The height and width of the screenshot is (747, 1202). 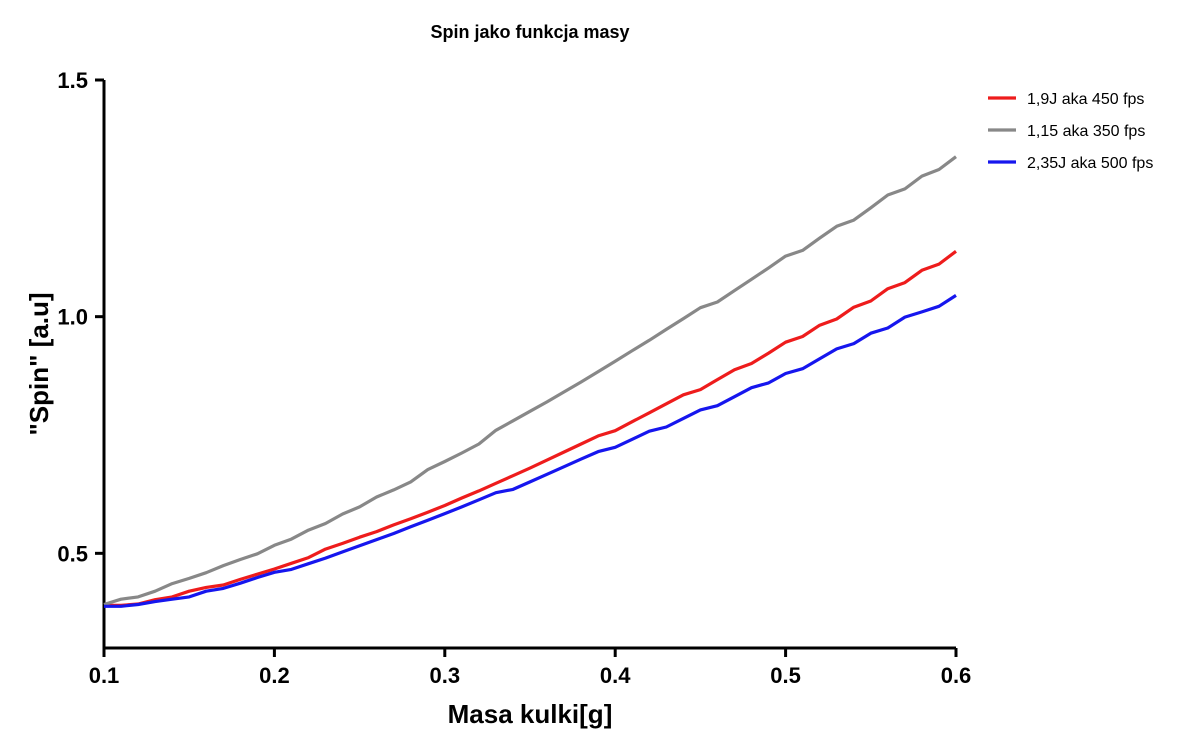 I want to click on legend-label-1: 1,9J aka 450 fps, so click(x=1085, y=99).